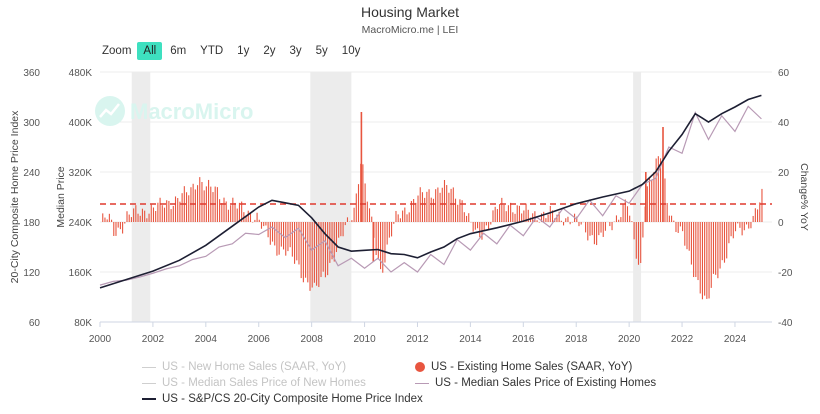 Image resolution: width=820 pixels, height=414 pixels. Describe the element at coordinates (153, 339) in the screenshot. I see `x-tick-label: 2002` at that location.